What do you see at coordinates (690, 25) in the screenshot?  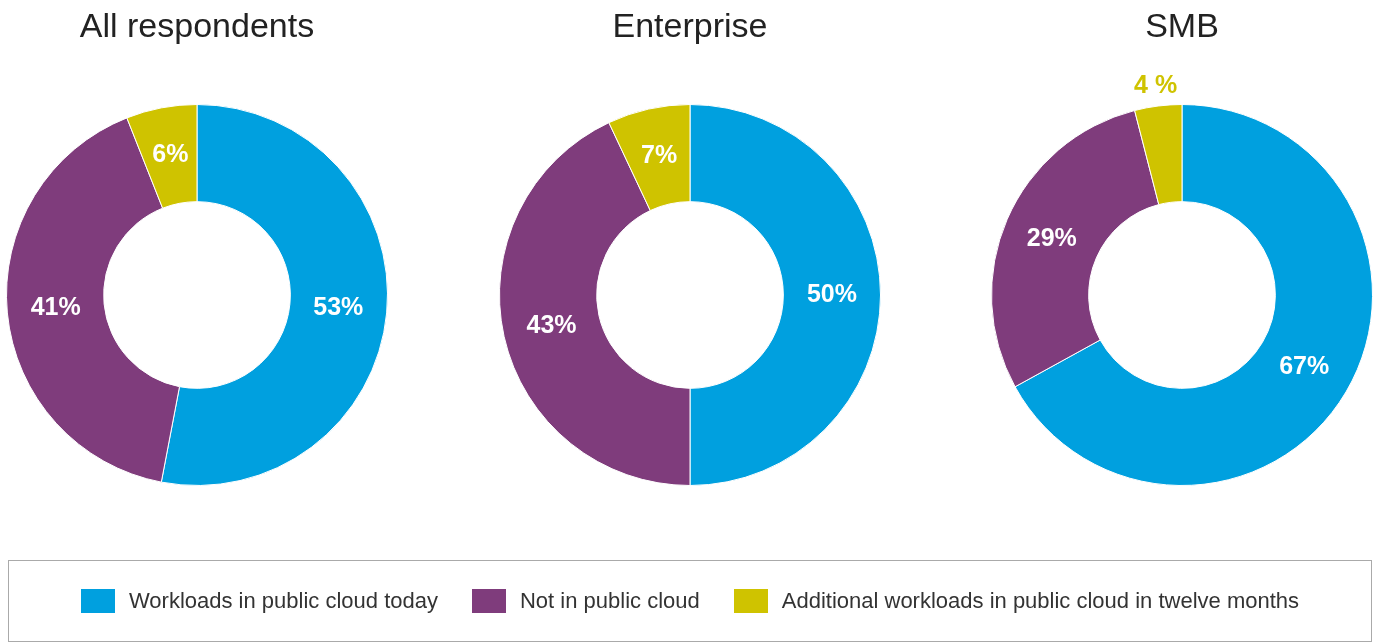 I see `chart-title: Enterprise` at bounding box center [690, 25].